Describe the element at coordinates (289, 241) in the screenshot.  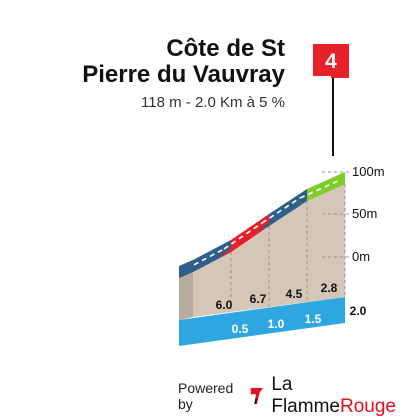
I see `altitude-grid` at that location.